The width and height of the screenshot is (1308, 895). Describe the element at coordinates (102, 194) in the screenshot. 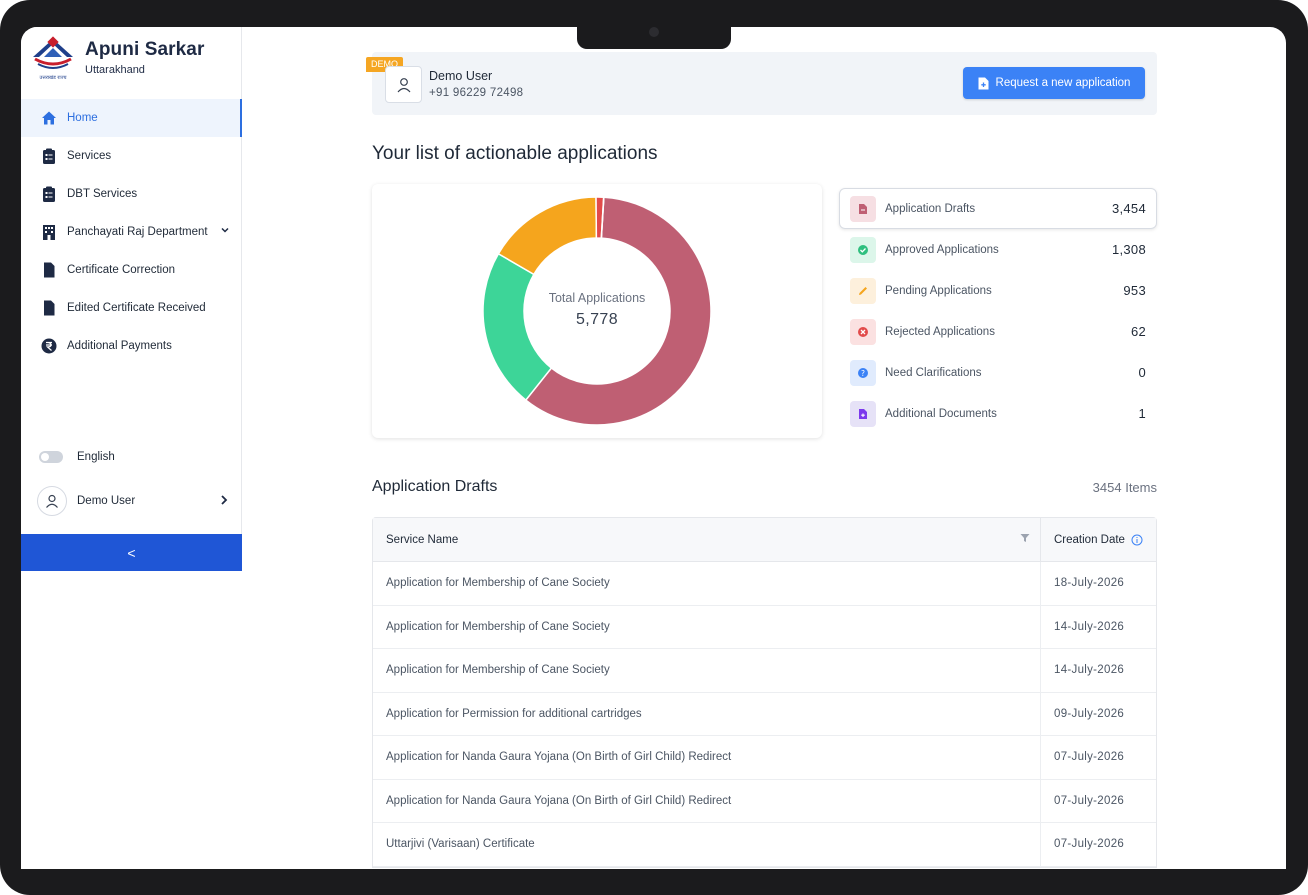

I see `sidebar-item-label: DBT Services` at that location.